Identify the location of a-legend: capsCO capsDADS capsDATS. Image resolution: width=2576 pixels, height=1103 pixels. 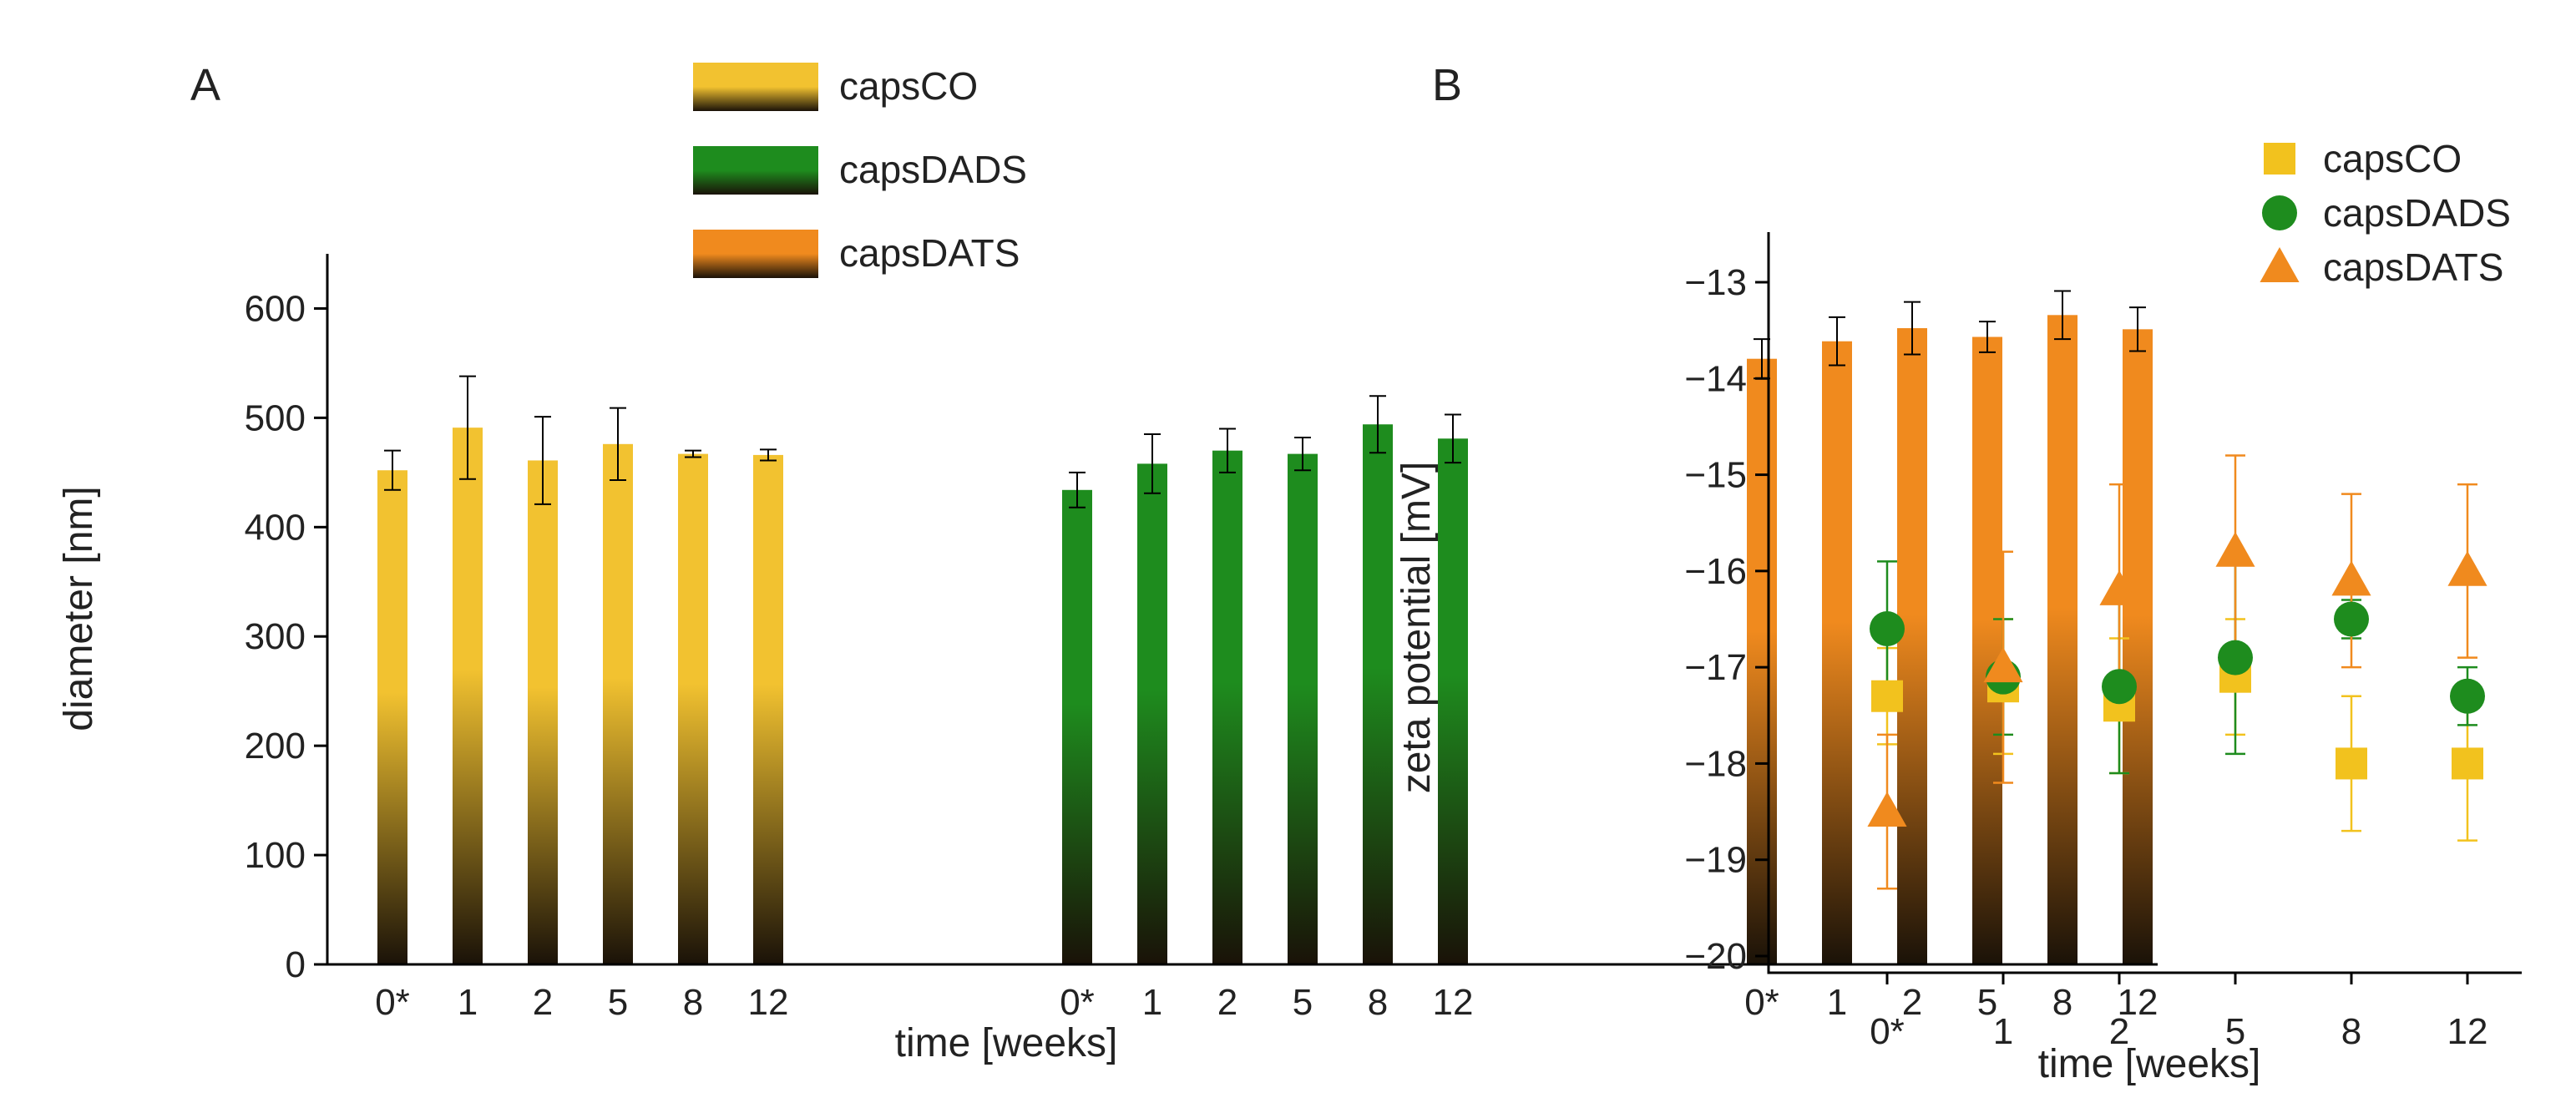
(860, 171).